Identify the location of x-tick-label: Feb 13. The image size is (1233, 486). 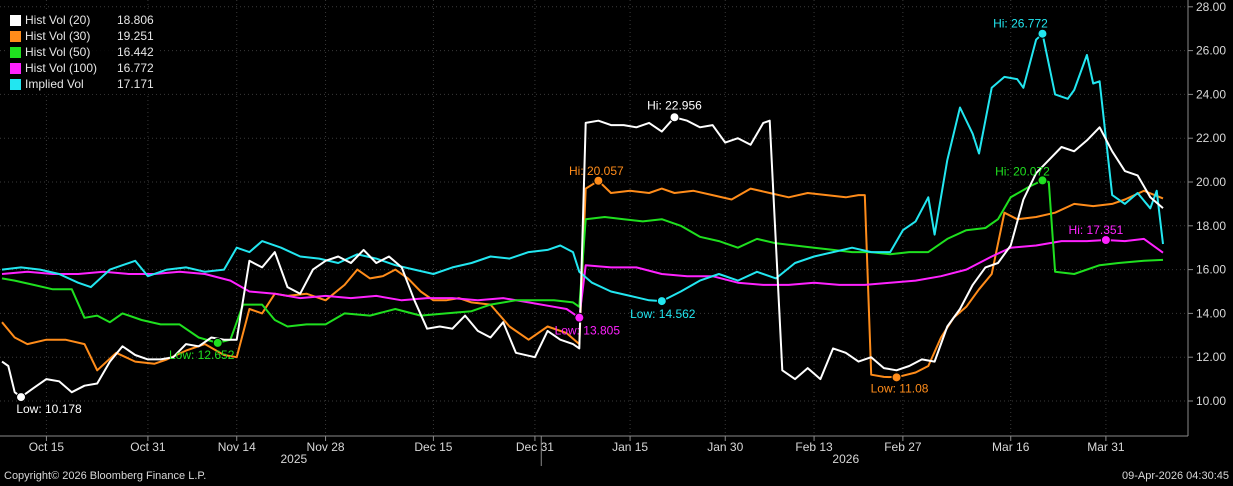
(814, 447).